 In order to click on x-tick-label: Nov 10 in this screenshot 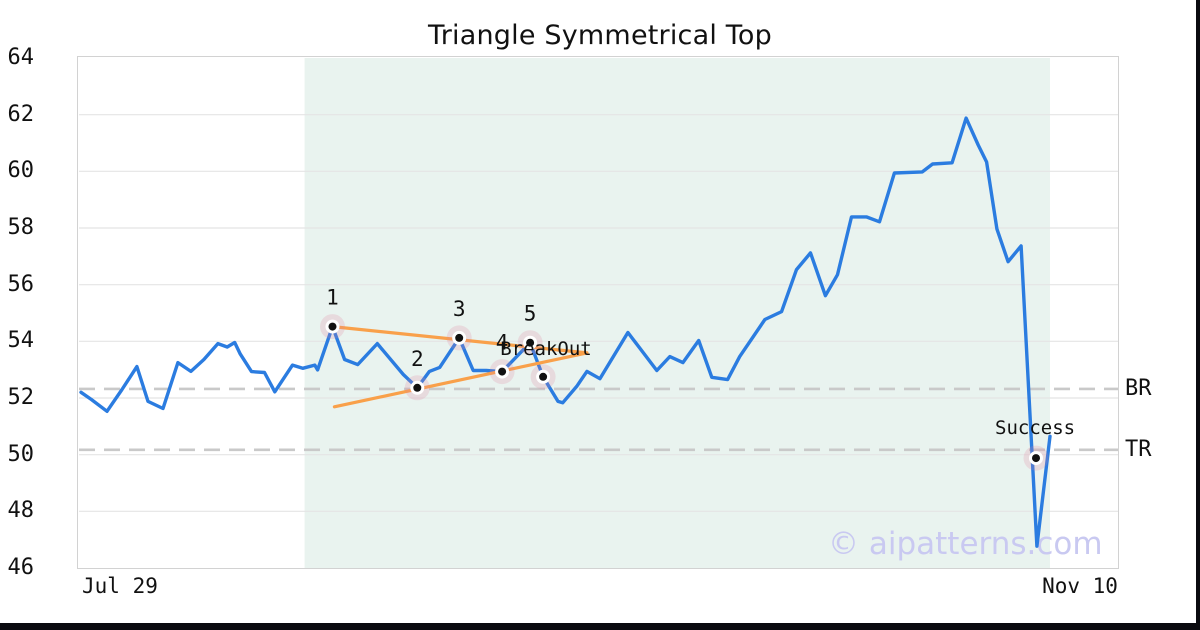, I will do `click(1080, 586)`.